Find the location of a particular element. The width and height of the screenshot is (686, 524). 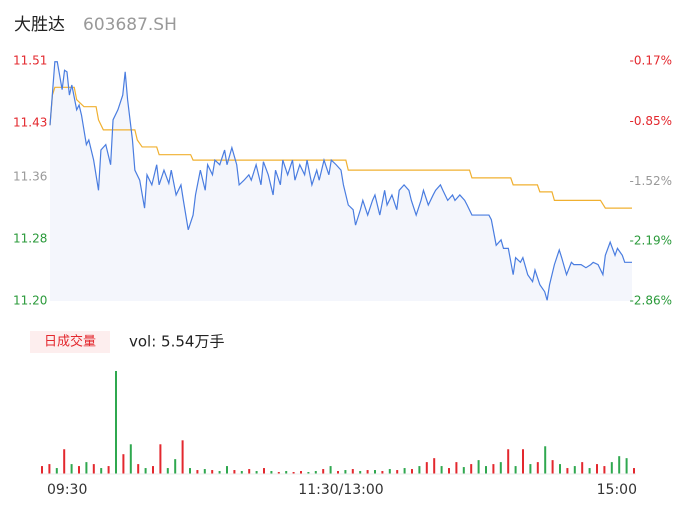

volume-tag-bg is located at coordinates (70, 342).